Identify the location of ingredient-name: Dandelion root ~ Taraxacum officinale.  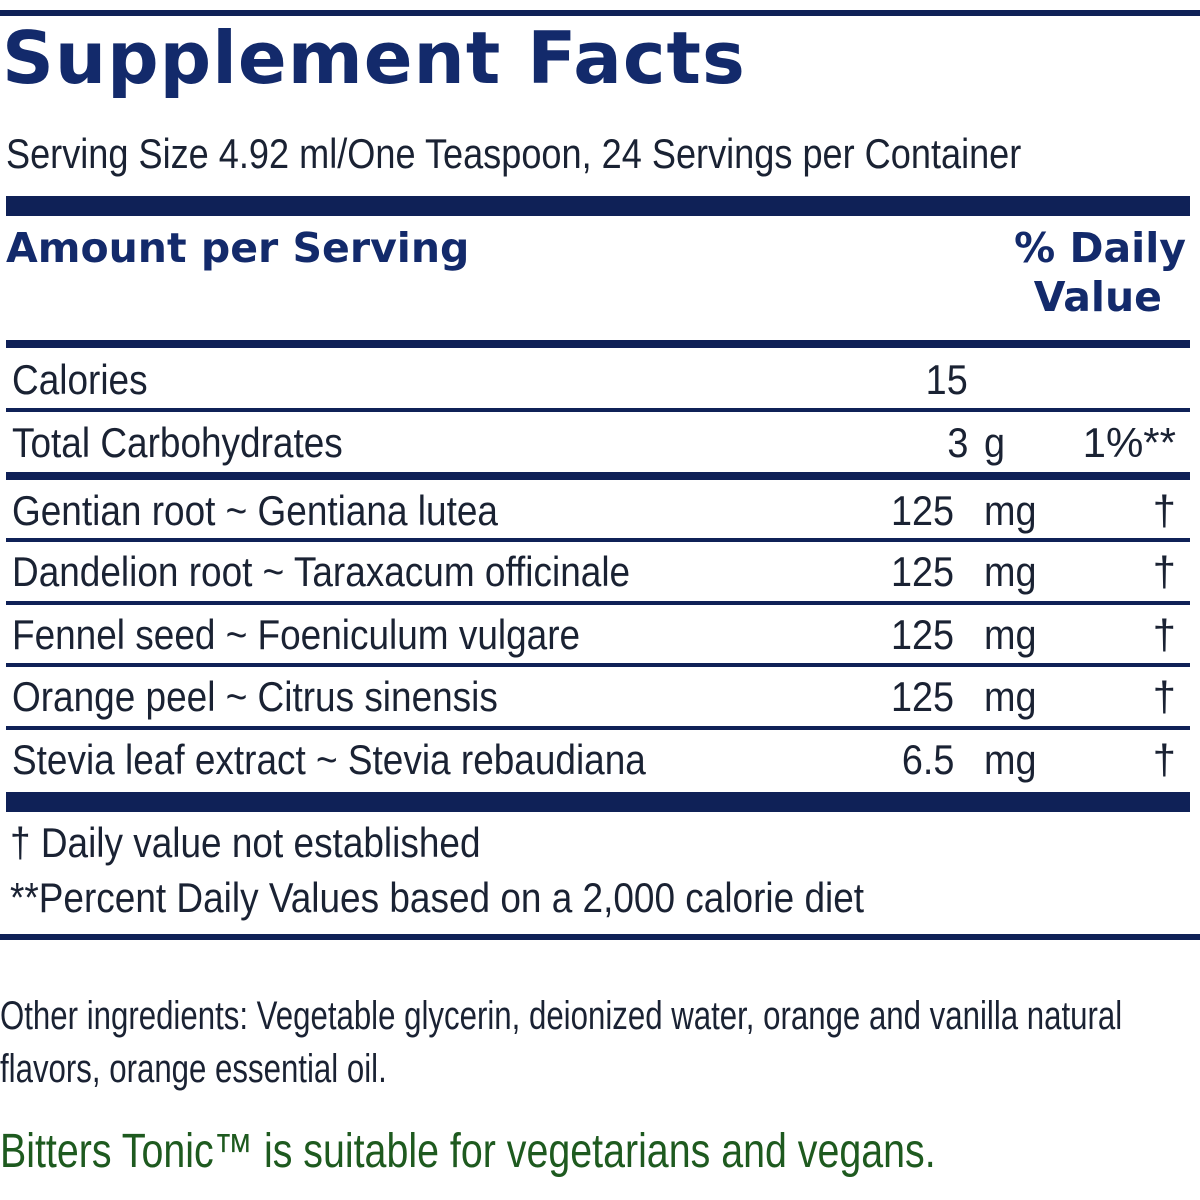
(321, 571).